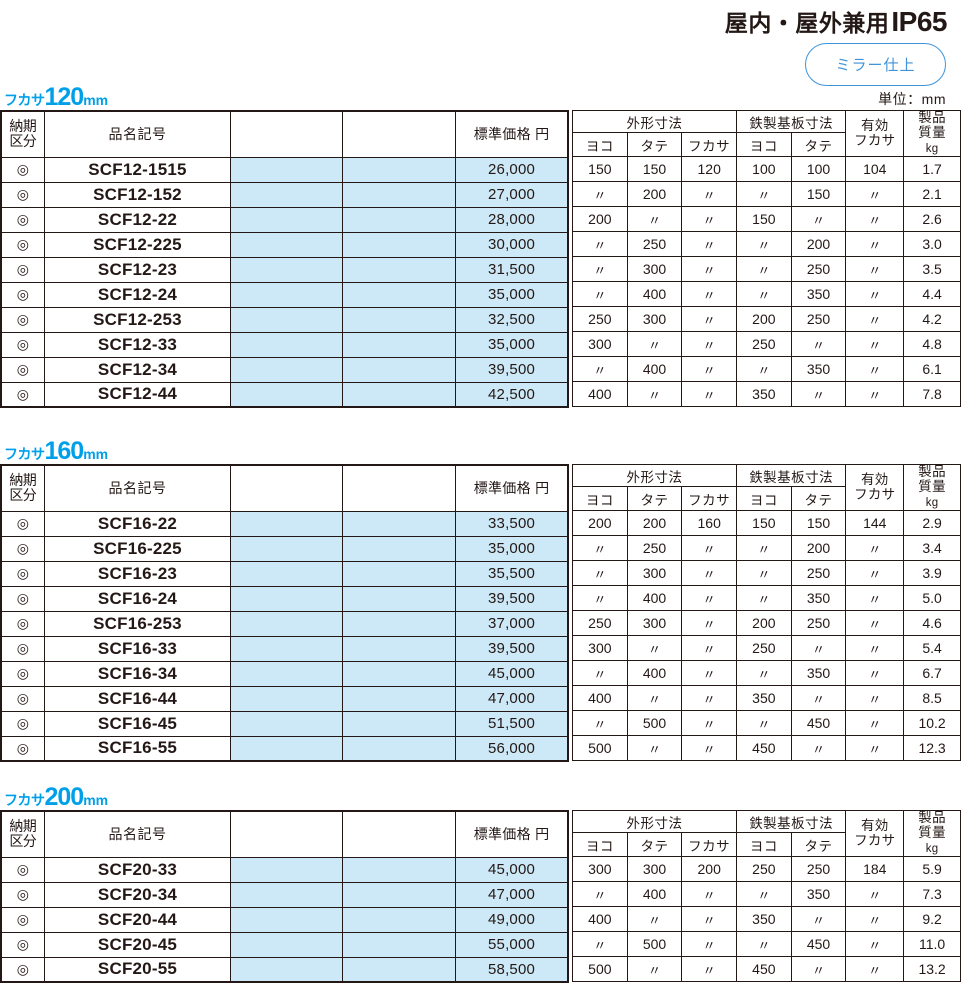 The height and width of the screenshot is (983, 961). Describe the element at coordinates (137, 648) in the screenshot. I see `cell-part-number: SCF16-33` at that location.